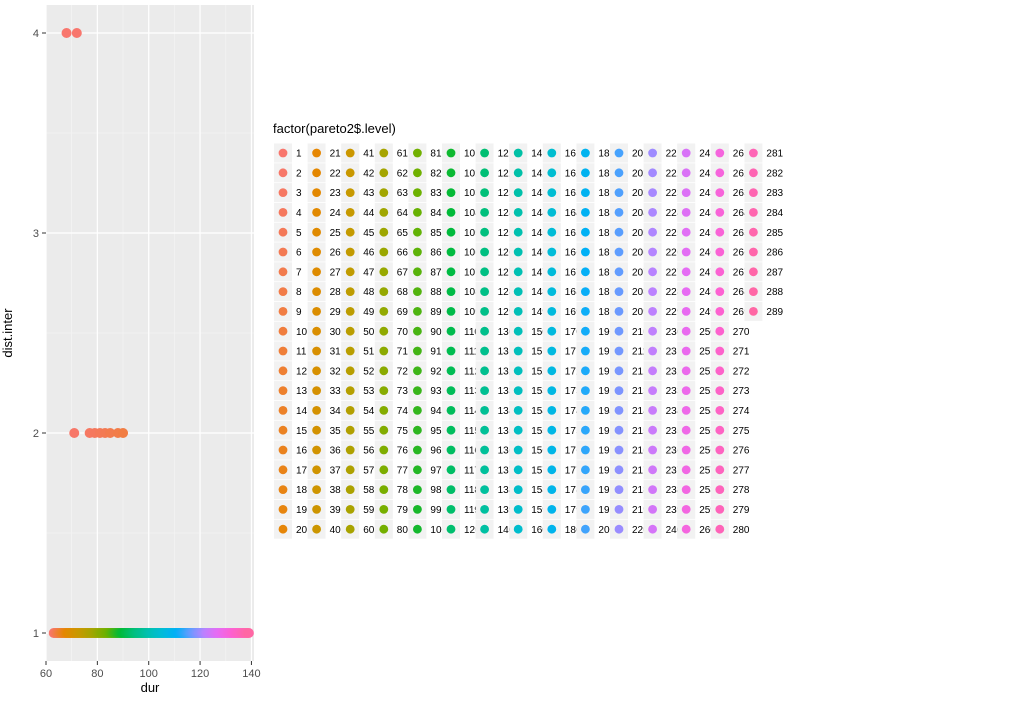  Describe the element at coordinates (7, 333) in the screenshot. I see `y-axis-label: dist.inter` at that location.